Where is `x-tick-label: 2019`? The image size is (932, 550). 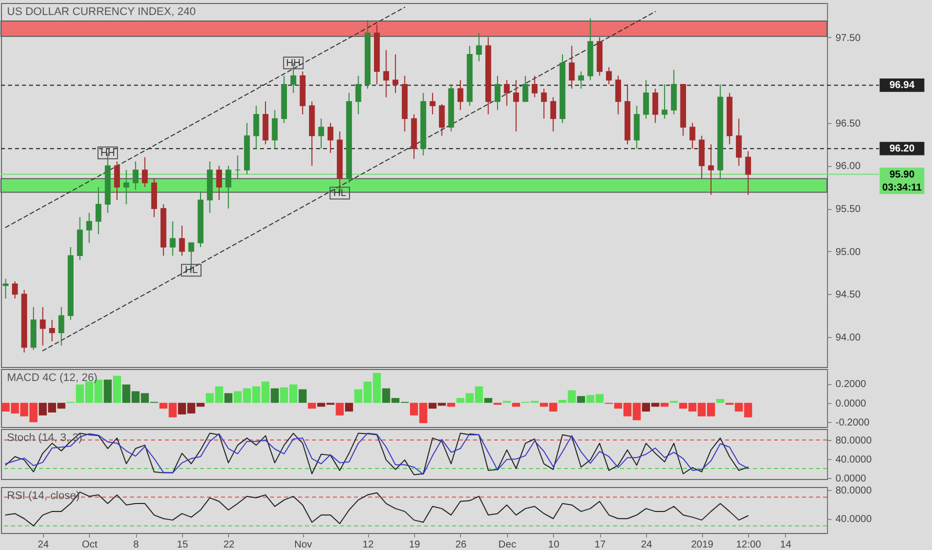 x-tick-label: 2019 is located at coordinates (702, 545).